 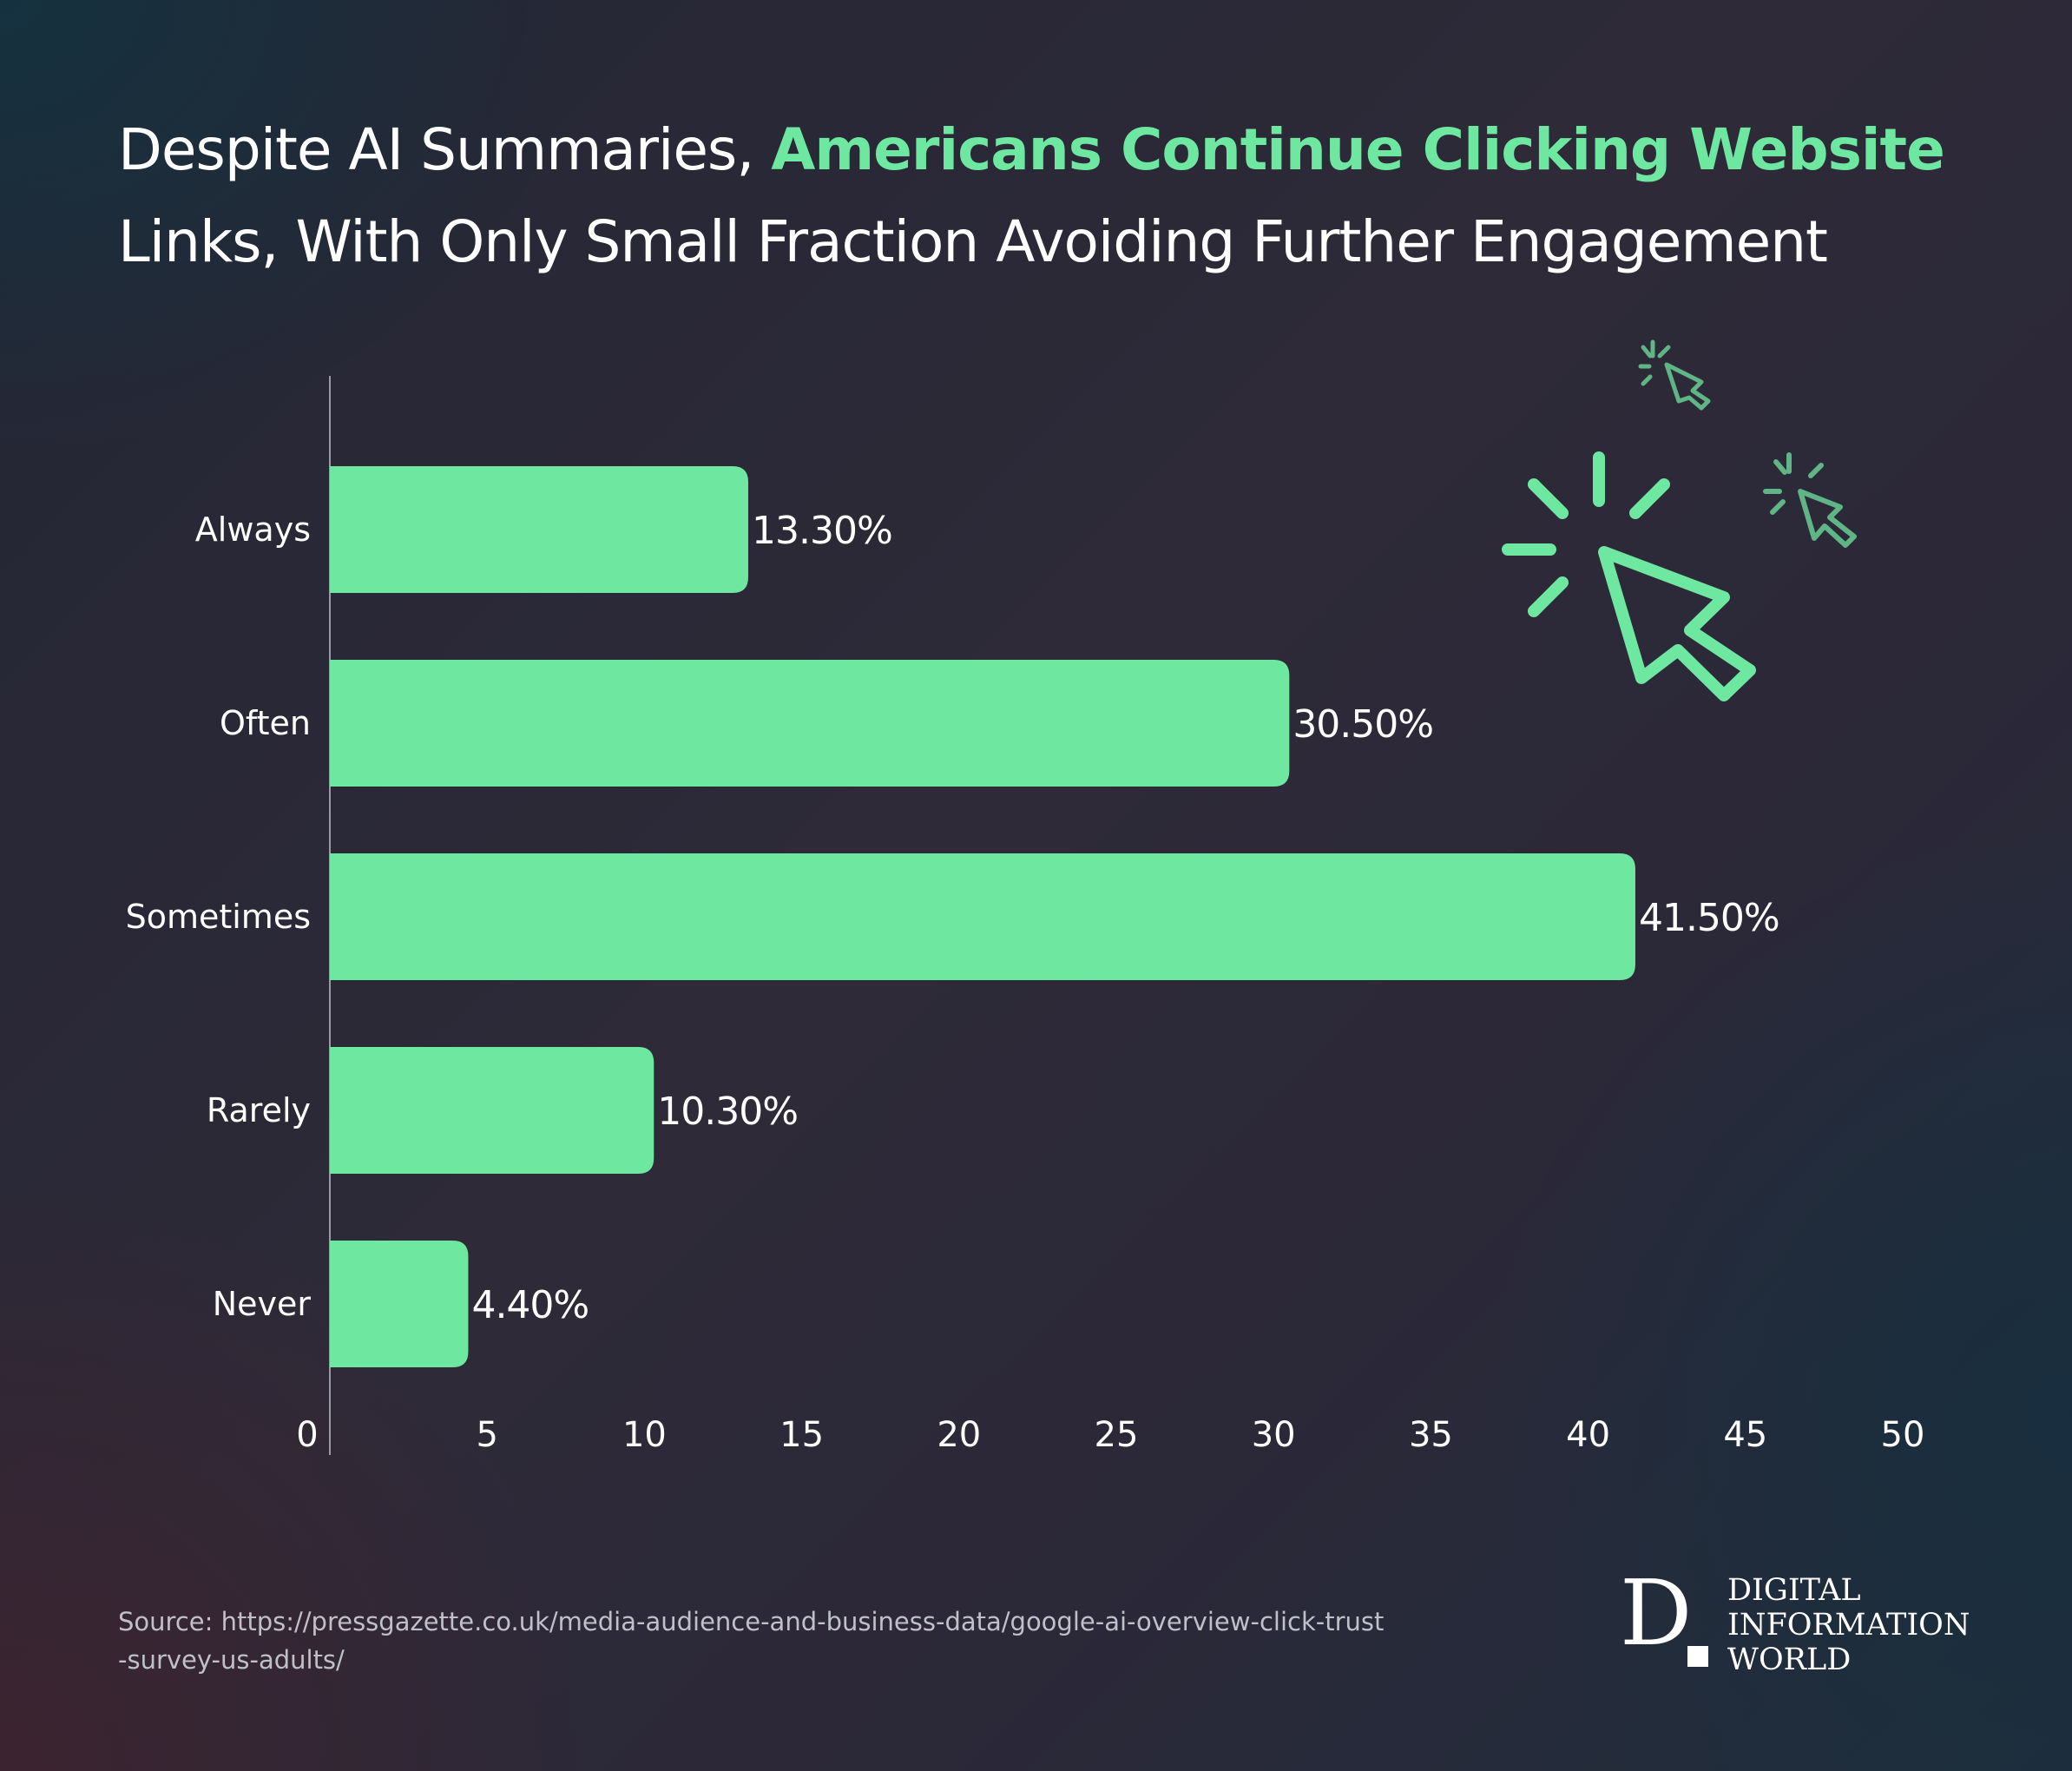 What do you see at coordinates (445, 149) in the screenshot?
I see `title-part-1: Despite AI Summaries,` at bounding box center [445, 149].